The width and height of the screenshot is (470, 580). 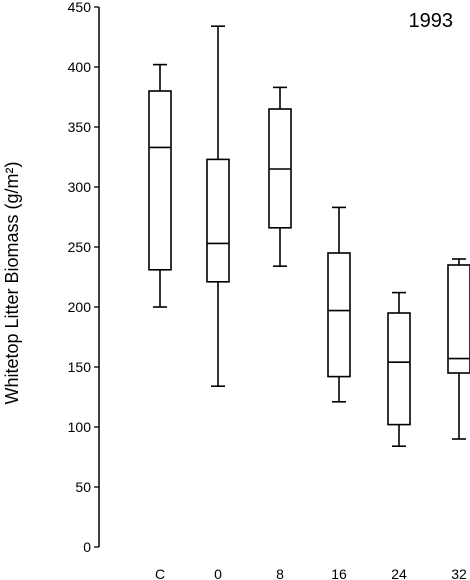 What do you see at coordinates (83, 487) in the screenshot?
I see `y-tick-label: 50` at bounding box center [83, 487].